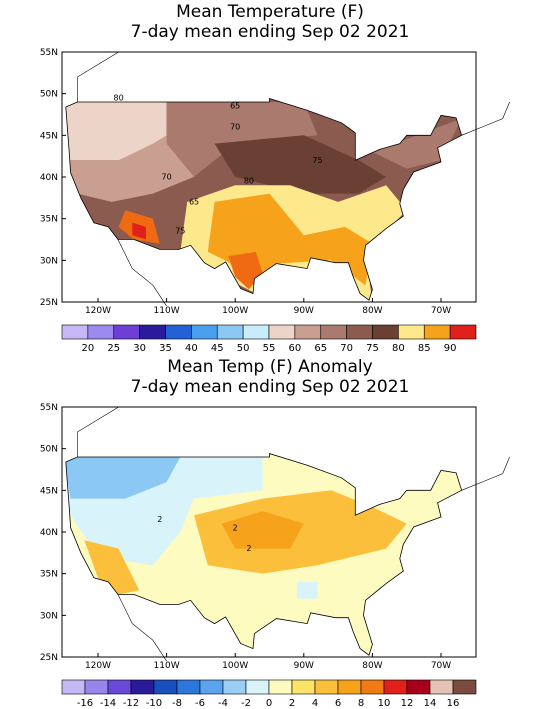 The height and width of the screenshot is (709, 540). I want to click on colorbar-label: 70, so click(346, 348).